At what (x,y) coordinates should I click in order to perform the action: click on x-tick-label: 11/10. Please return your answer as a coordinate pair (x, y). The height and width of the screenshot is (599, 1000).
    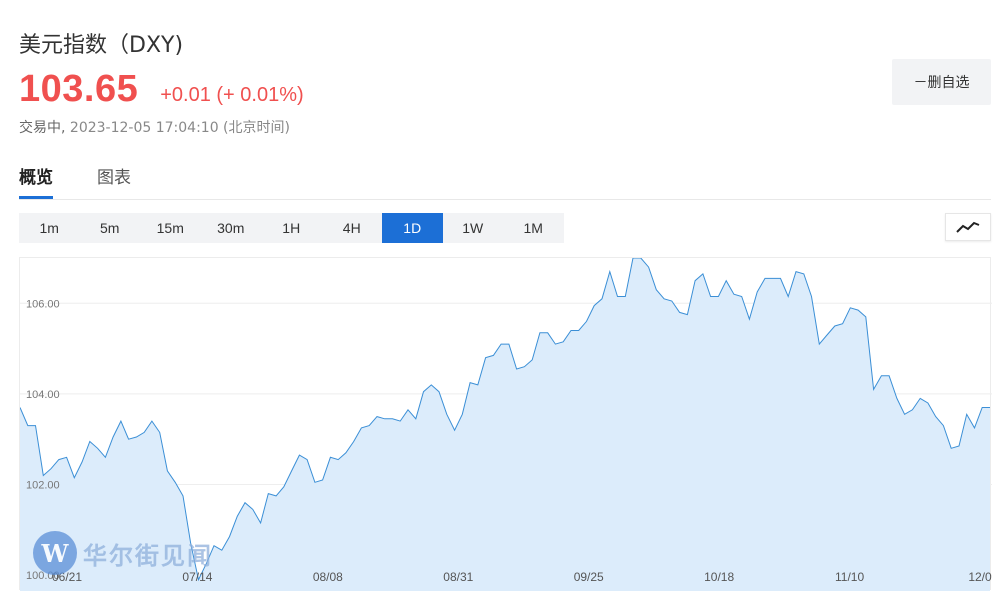
    Looking at the image, I should click on (849, 577).